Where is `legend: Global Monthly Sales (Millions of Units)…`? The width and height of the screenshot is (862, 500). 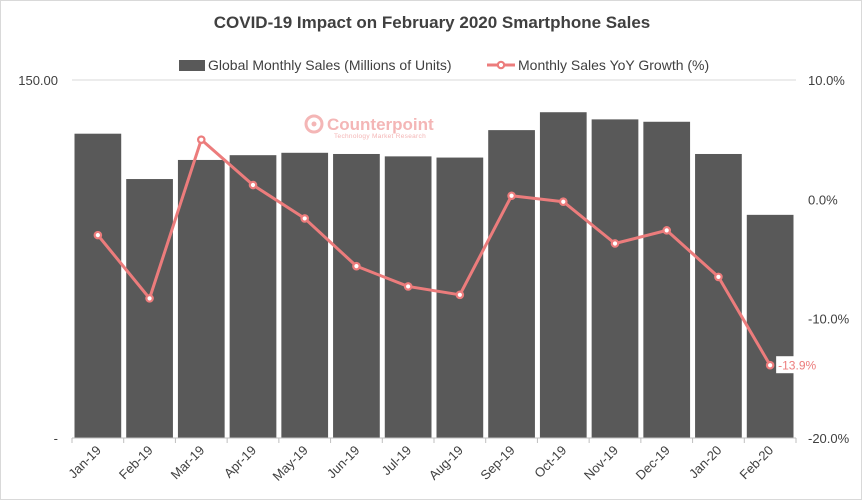
legend: Global Monthly Sales (Millions of Units)… is located at coordinates (444, 65).